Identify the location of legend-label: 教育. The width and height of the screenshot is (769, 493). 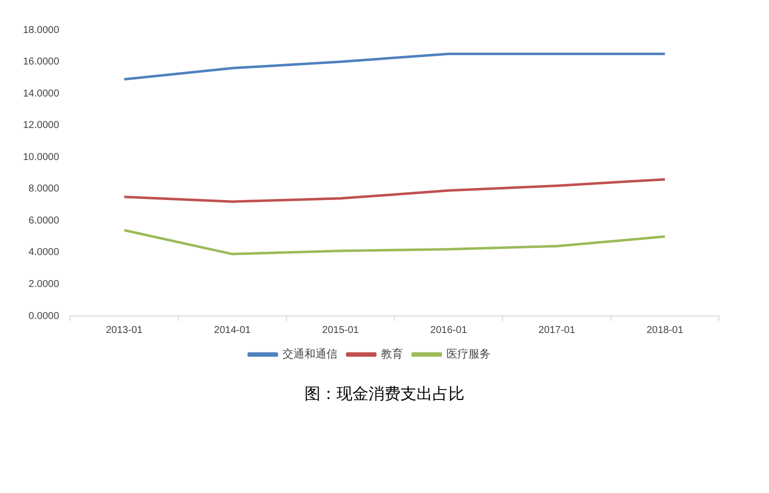
(391, 354).